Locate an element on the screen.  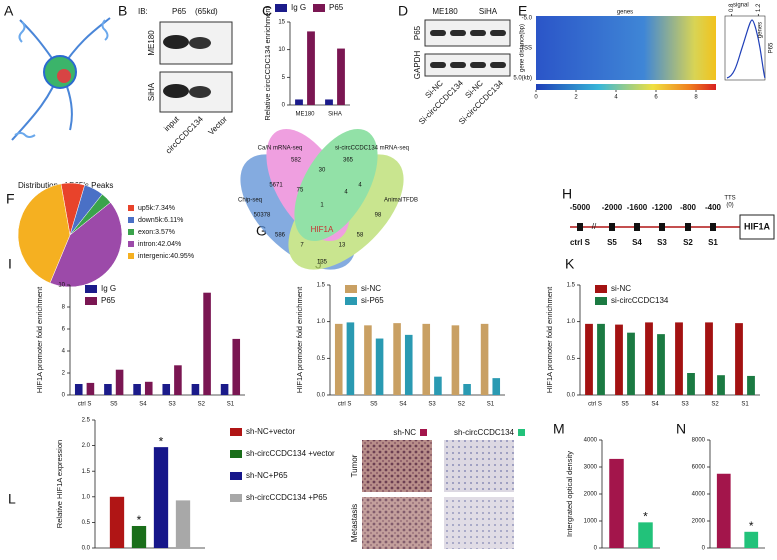
venn-set-label: Ca/N mRNA-seq is located at coordinates (280, 149).